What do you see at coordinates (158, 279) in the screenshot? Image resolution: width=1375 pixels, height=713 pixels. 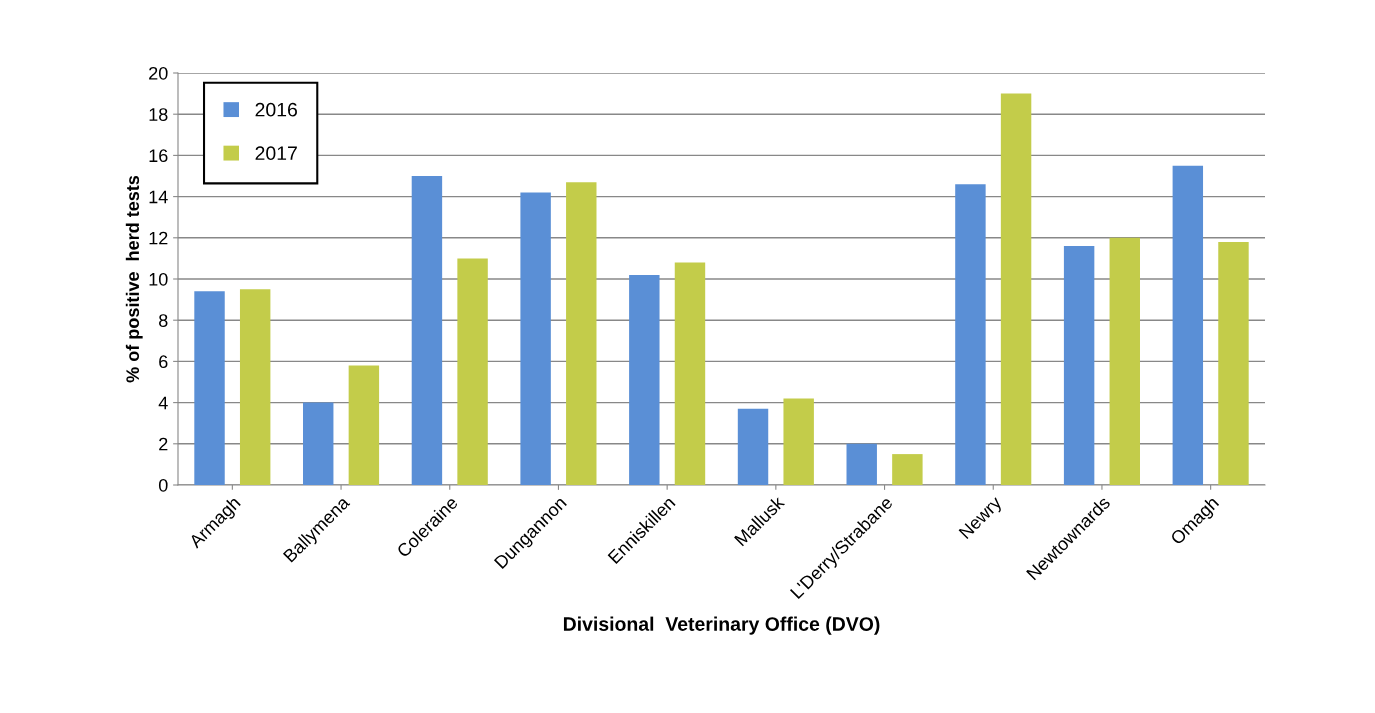 I see `y-tick-label: 10` at bounding box center [158, 279].